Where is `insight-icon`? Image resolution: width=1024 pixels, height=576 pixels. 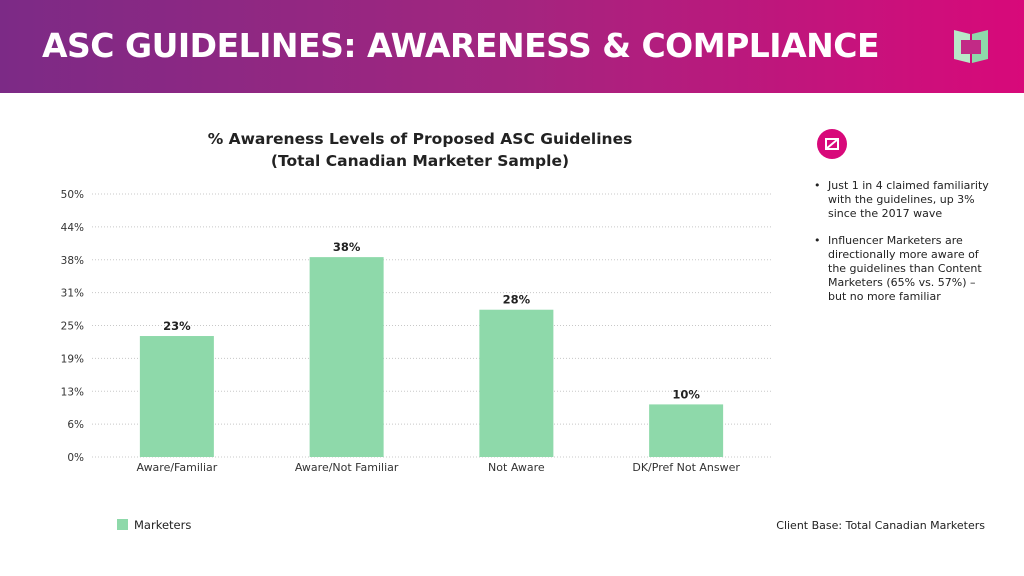 insight-icon is located at coordinates (832, 144).